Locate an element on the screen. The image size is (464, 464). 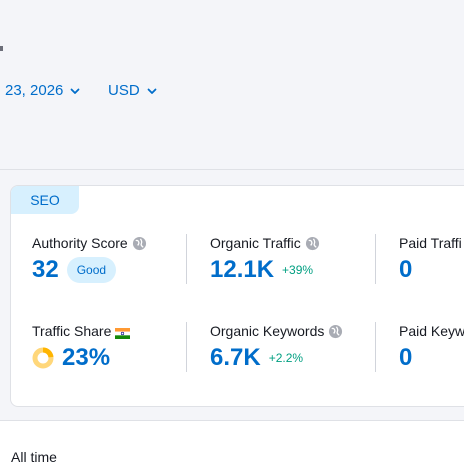
metric-label: Paid Traffi is located at coordinates (430, 243).